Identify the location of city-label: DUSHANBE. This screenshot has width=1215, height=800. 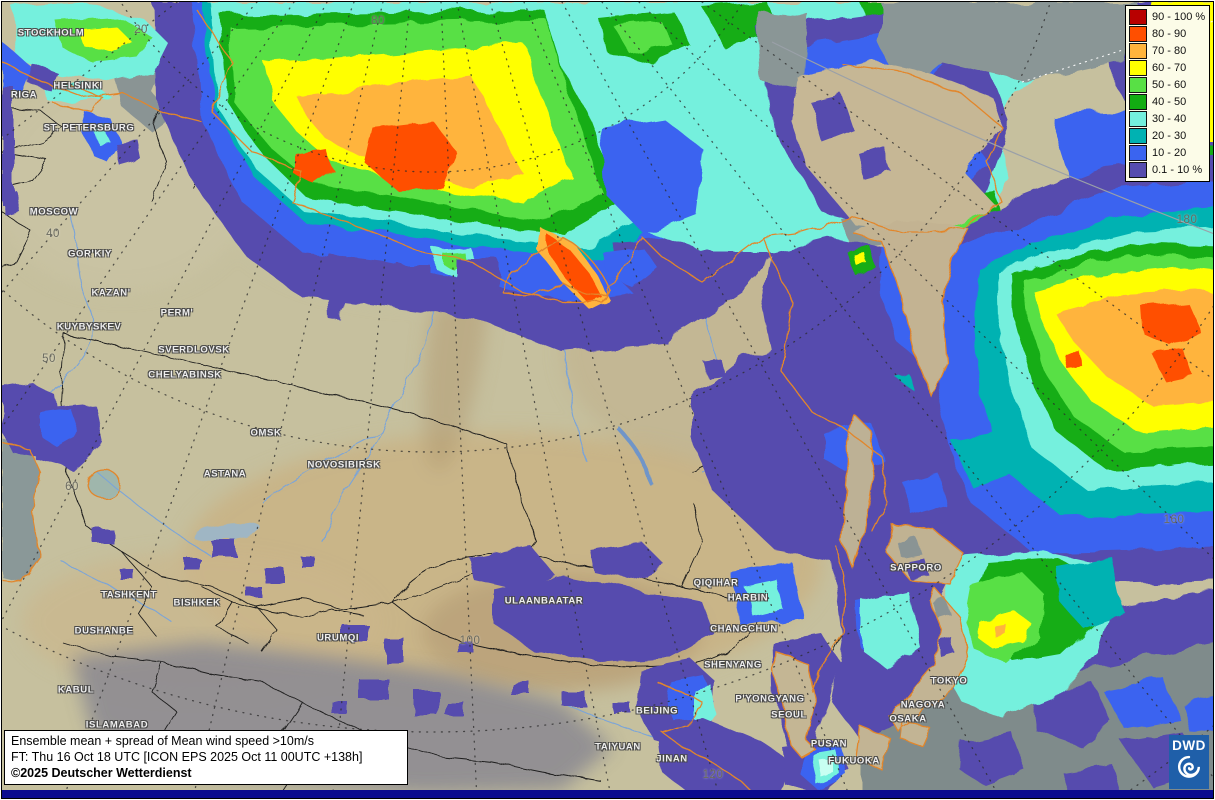
(104, 631).